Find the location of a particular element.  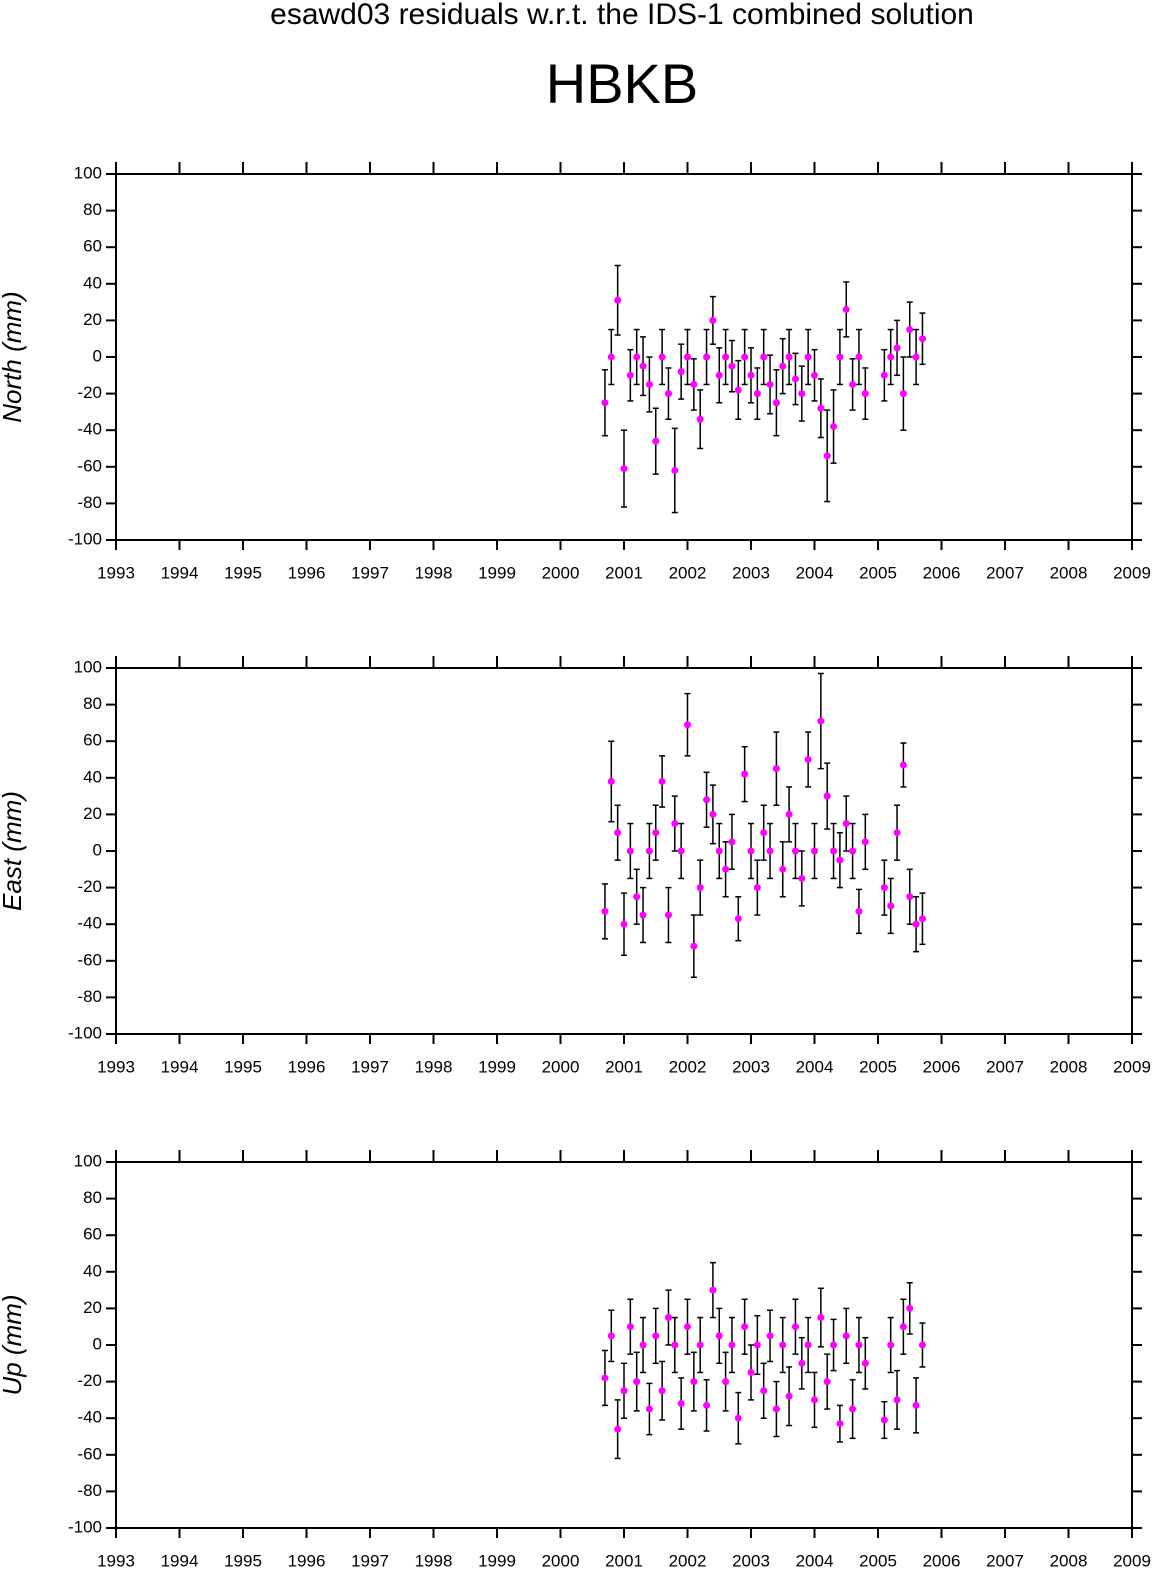

x-tick-label: 2007 is located at coordinates (1005, 1066).